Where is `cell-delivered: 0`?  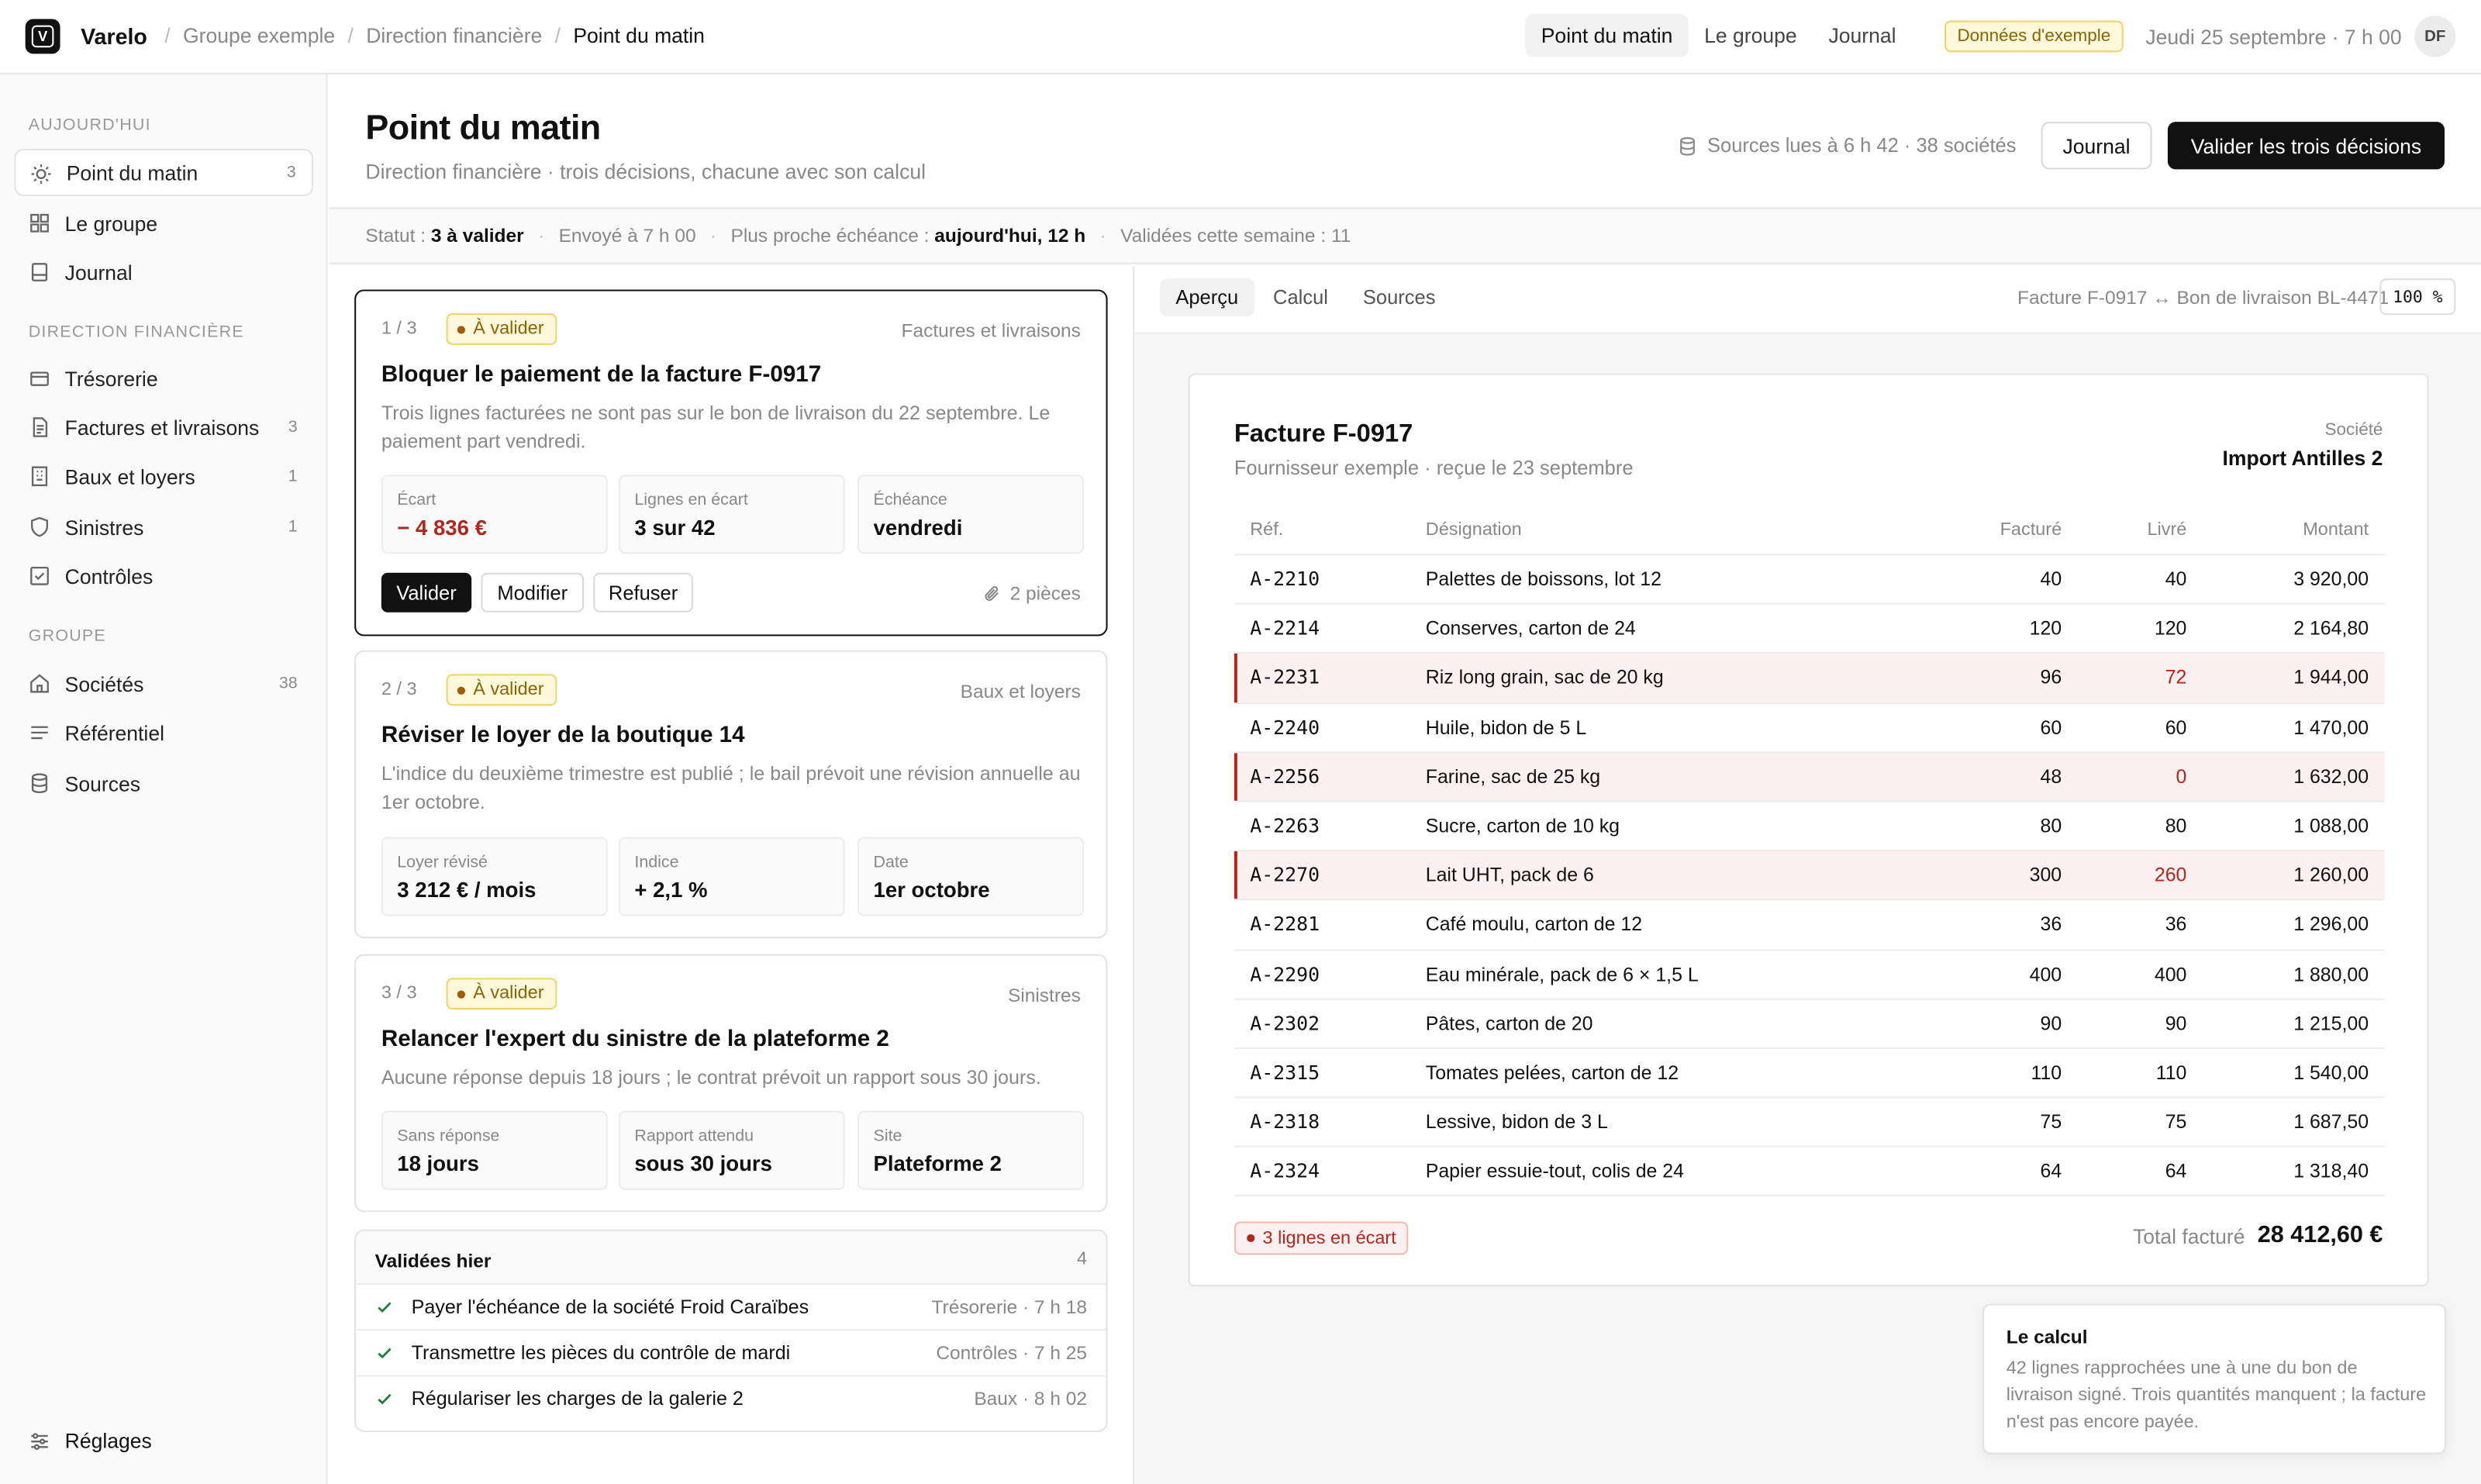 cell-delivered: 0 is located at coordinates (2181, 777).